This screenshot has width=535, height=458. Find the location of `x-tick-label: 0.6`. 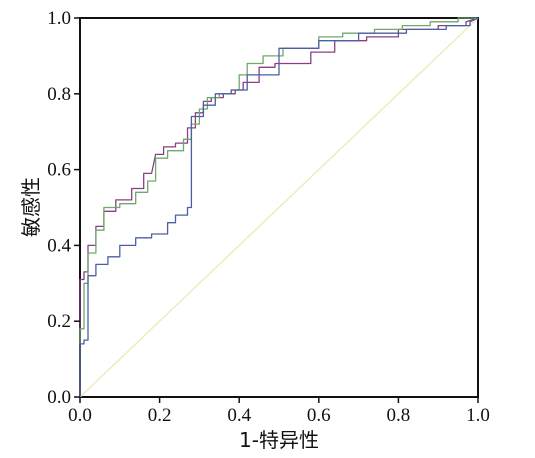

x-tick-label: 0.6 is located at coordinates (319, 415).